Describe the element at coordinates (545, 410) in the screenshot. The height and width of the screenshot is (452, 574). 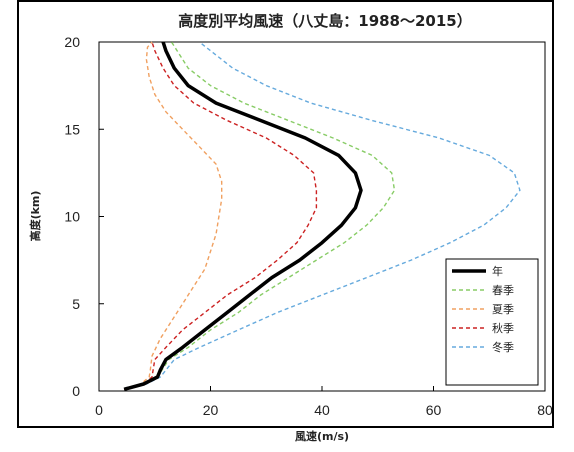
I see `x-tick-label: 80` at that location.